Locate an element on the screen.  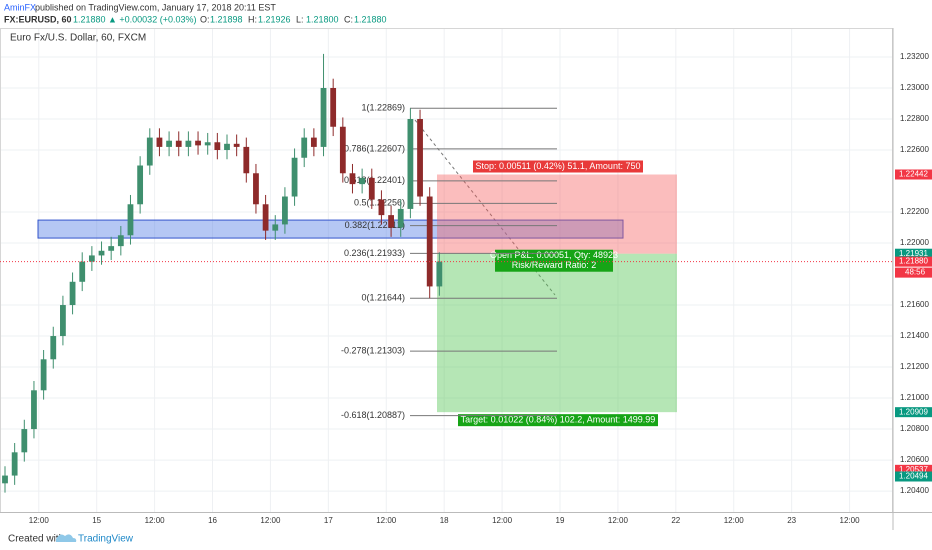
price-tag: 1.20537 is located at coordinates (913, 469).